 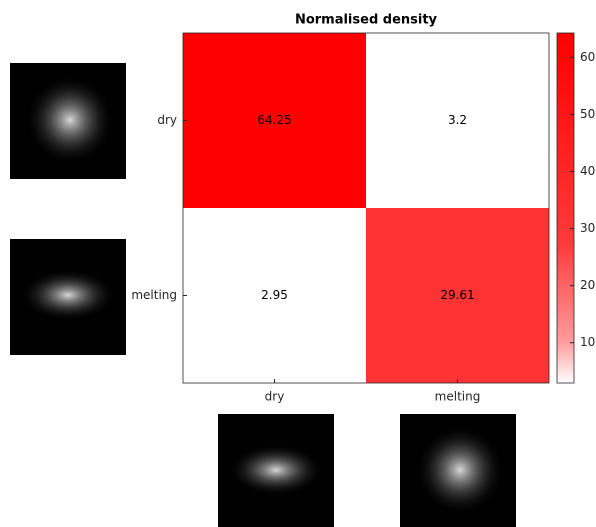 I want to click on x-tick-label: dry, so click(x=275, y=397).